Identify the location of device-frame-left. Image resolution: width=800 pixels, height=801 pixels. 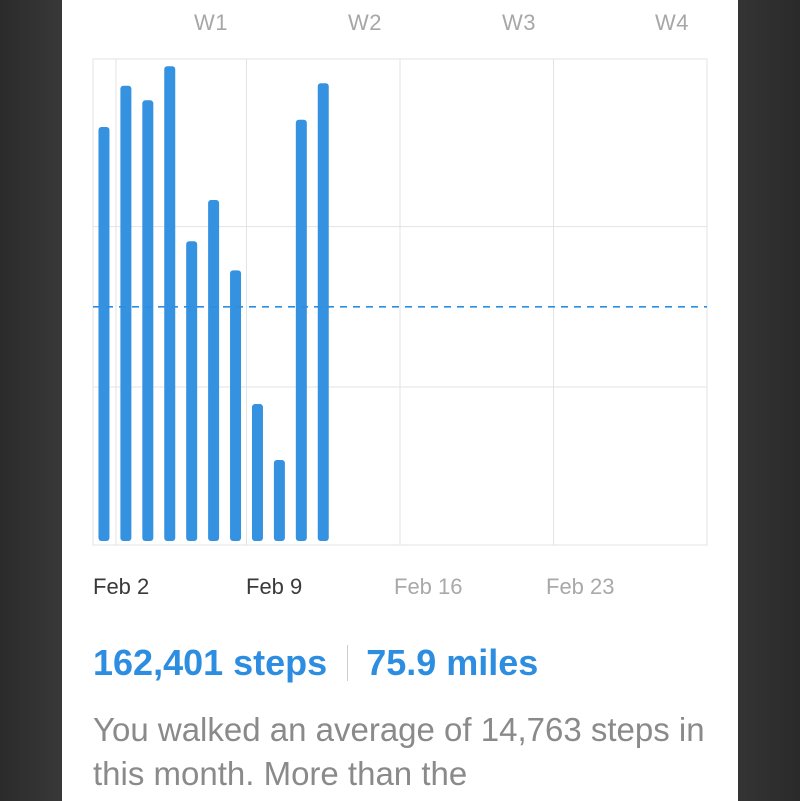
(31, 400).